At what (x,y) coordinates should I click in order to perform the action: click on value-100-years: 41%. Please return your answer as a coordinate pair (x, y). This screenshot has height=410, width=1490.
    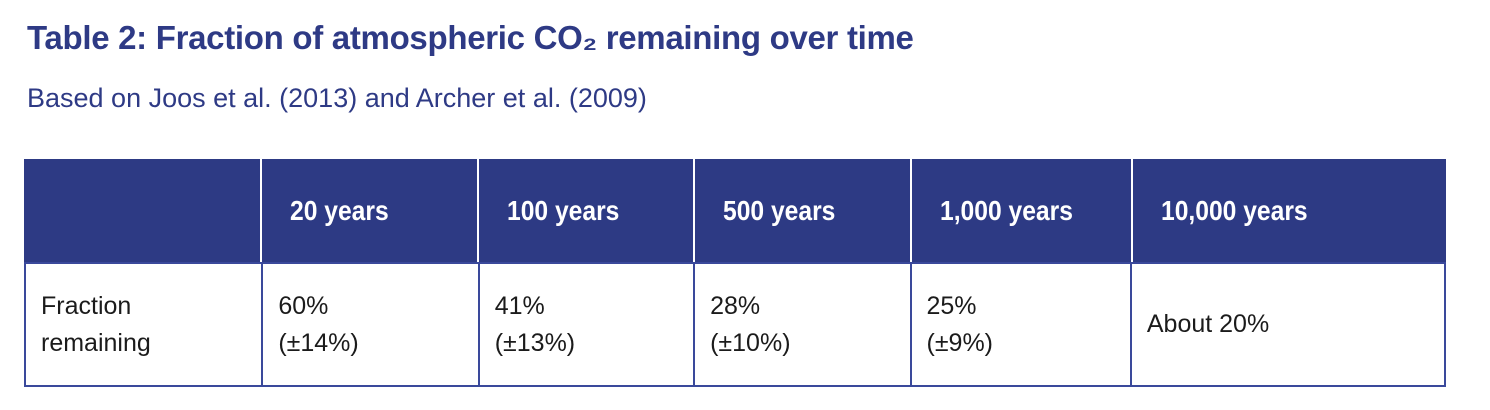
    Looking at the image, I should click on (519, 305).